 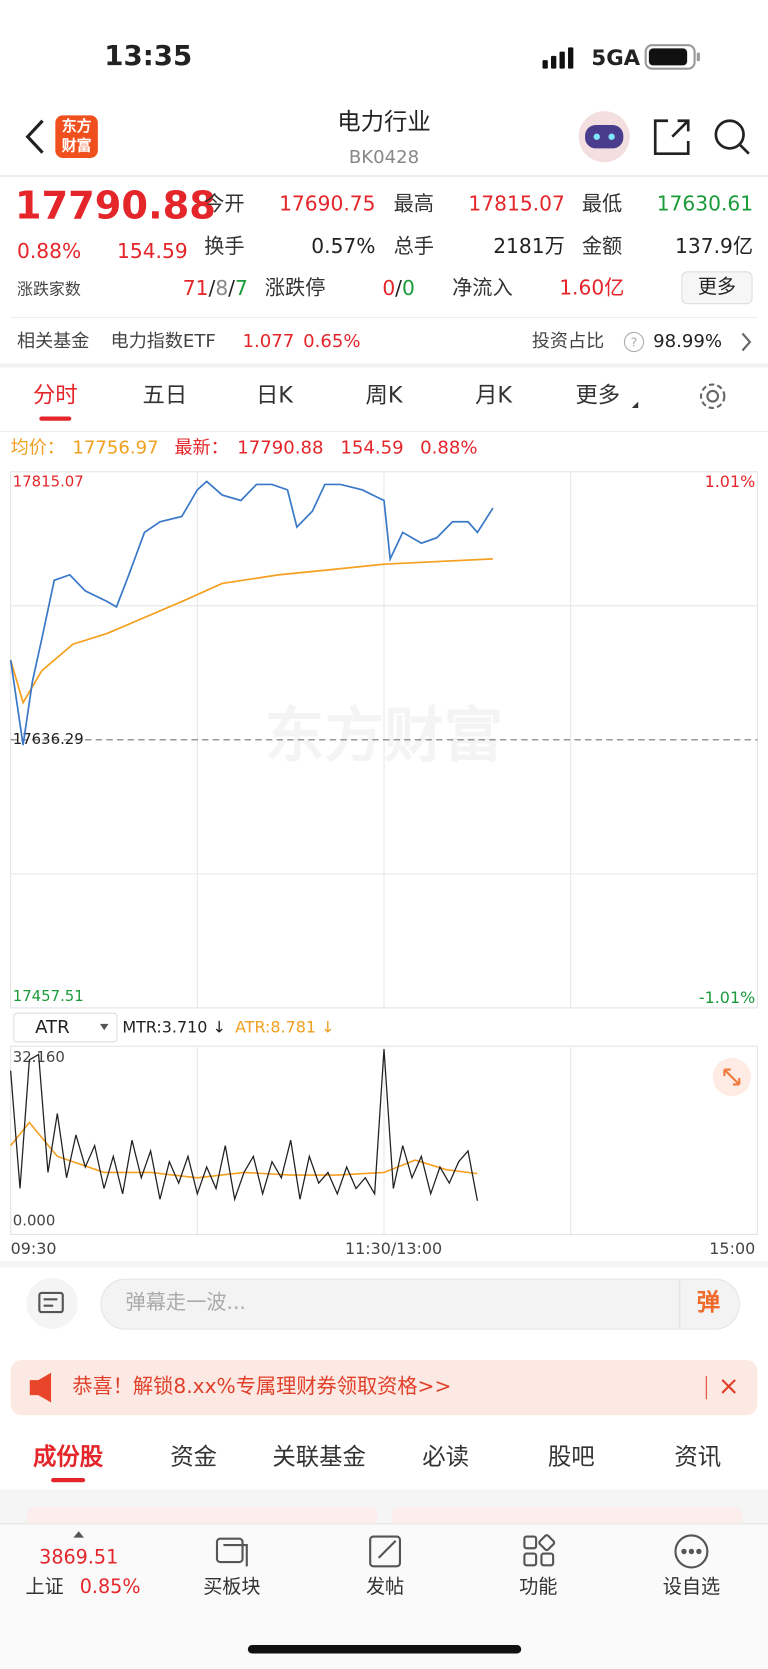 I want to click on logo-text: 财富, so click(x=77, y=145).